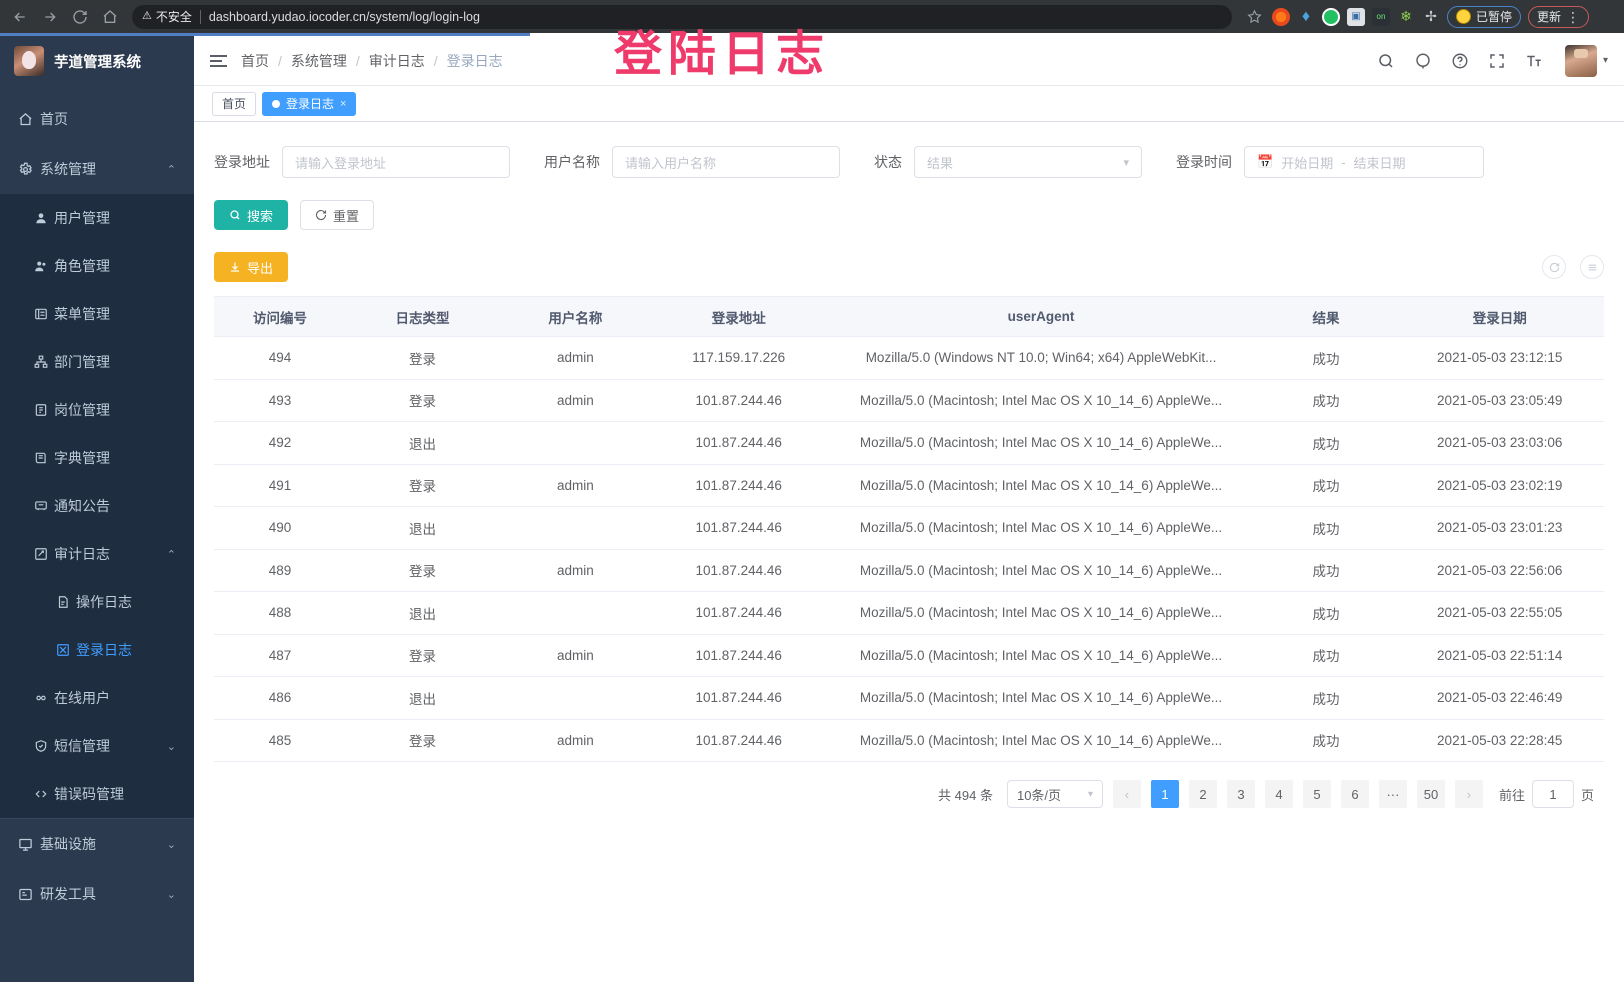  Describe the element at coordinates (1386, 61) in the screenshot. I see `search-icon` at that location.